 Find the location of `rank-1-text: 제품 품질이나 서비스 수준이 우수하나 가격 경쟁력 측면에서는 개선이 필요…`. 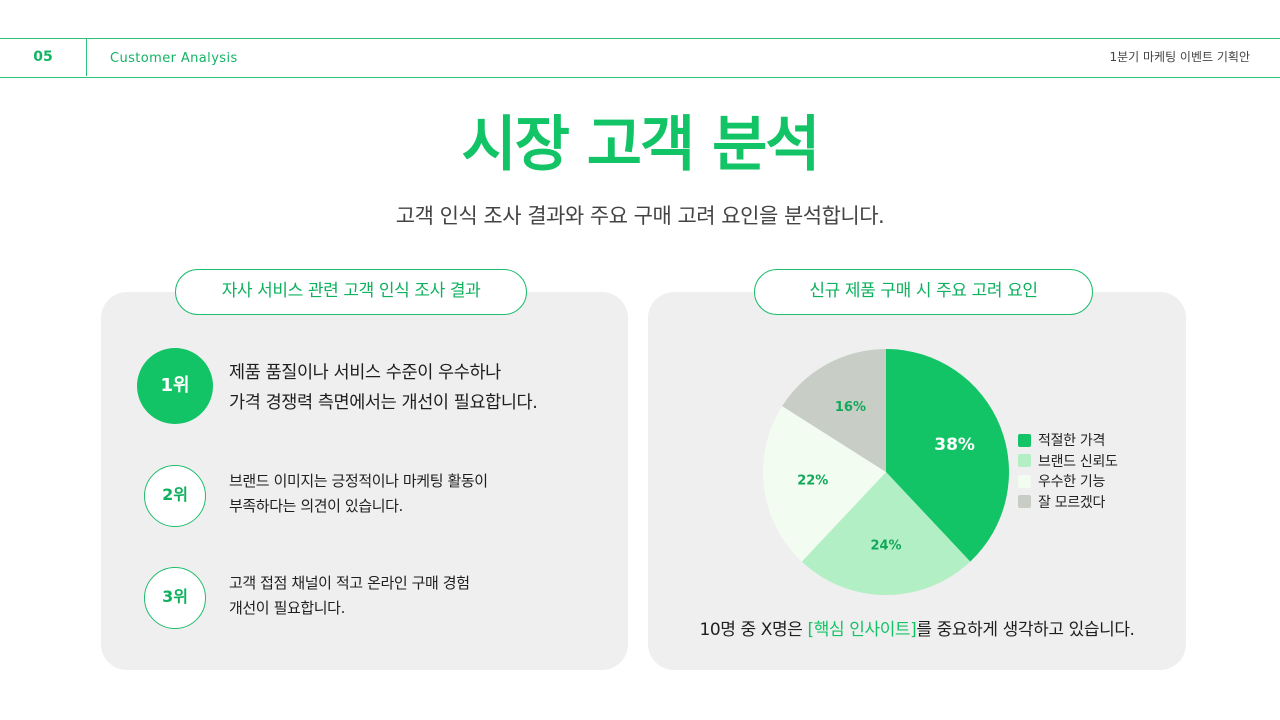

rank-1-text: 제품 품질이나 서비스 수준이 우수하나 가격 경쟁력 측면에서는 개선이 필요… is located at coordinates (383, 388).